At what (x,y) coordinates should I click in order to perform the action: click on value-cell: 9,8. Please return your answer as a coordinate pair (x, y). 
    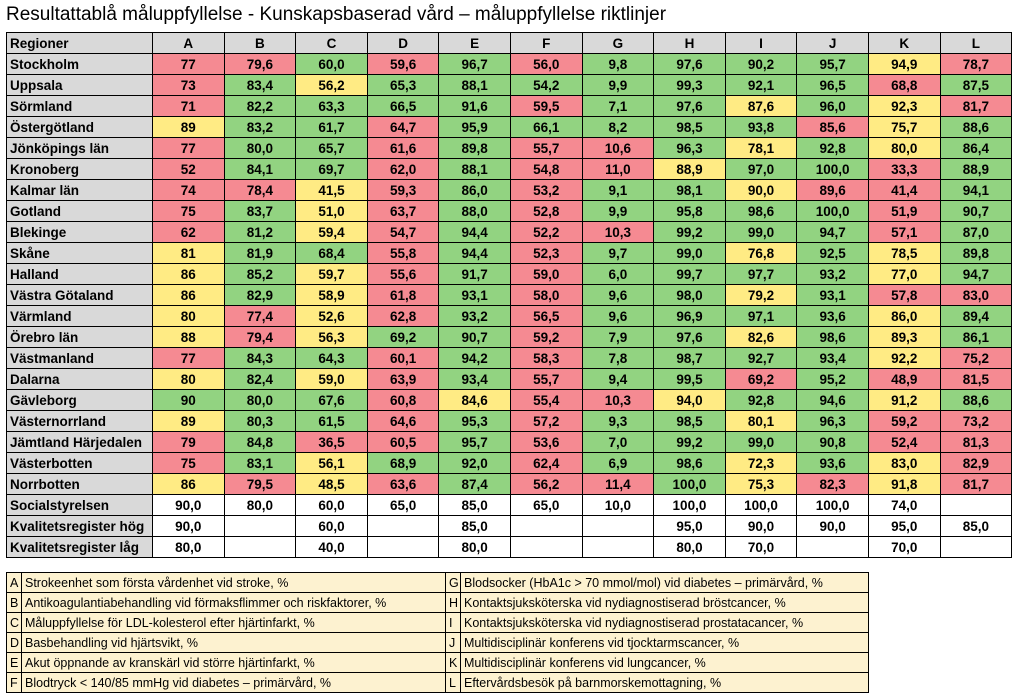
    Looking at the image, I should click on (618, 64).